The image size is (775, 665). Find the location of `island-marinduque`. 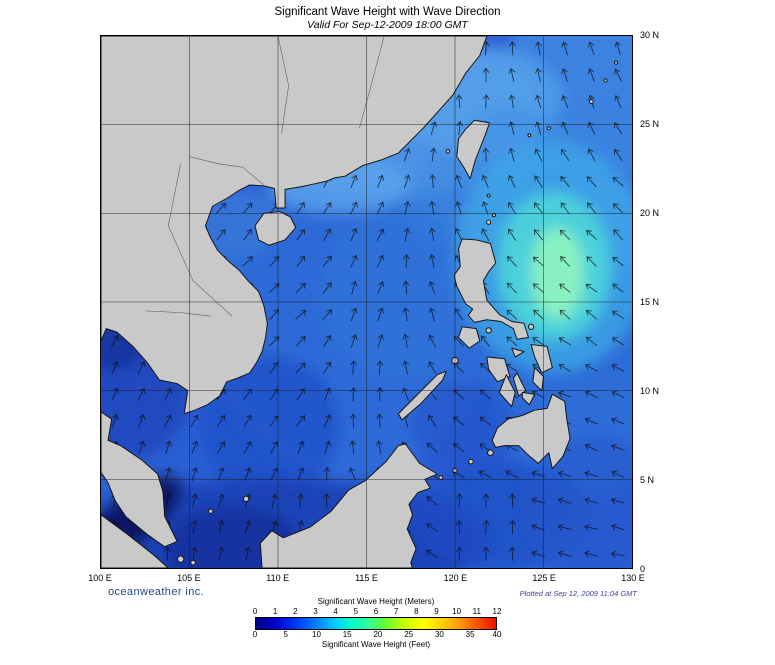

island-marinduque is located at coordinates (488, 330).